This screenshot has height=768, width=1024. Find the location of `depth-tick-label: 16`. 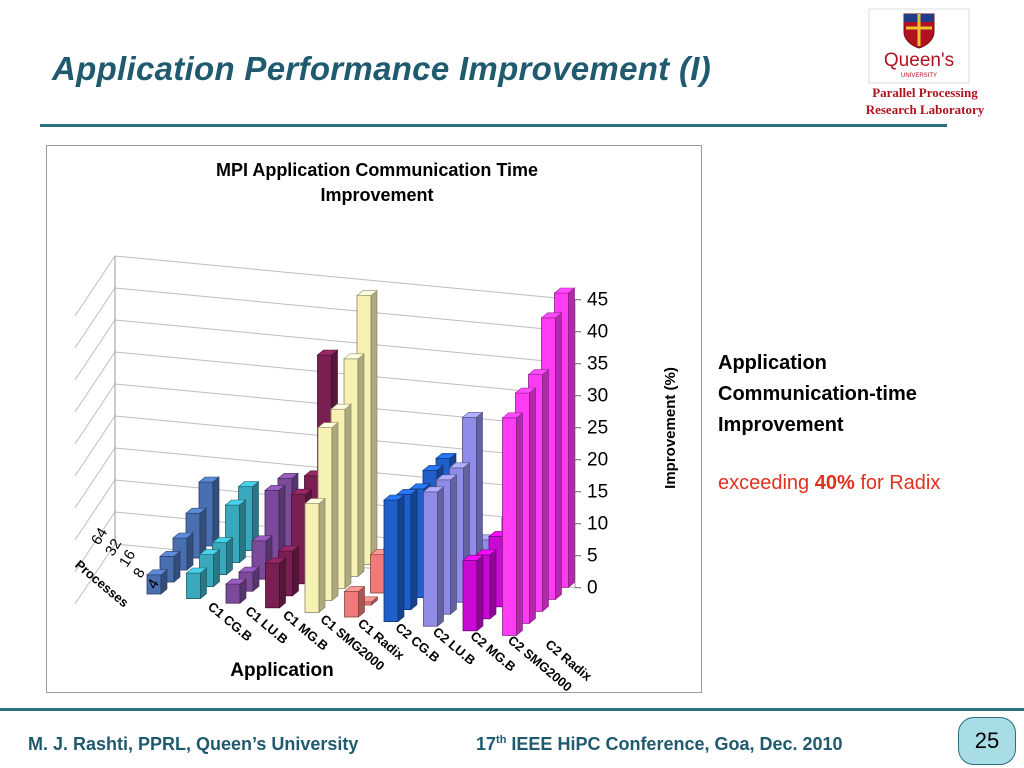

depth-tick-label: 16 is located at coordinates (127, 558).